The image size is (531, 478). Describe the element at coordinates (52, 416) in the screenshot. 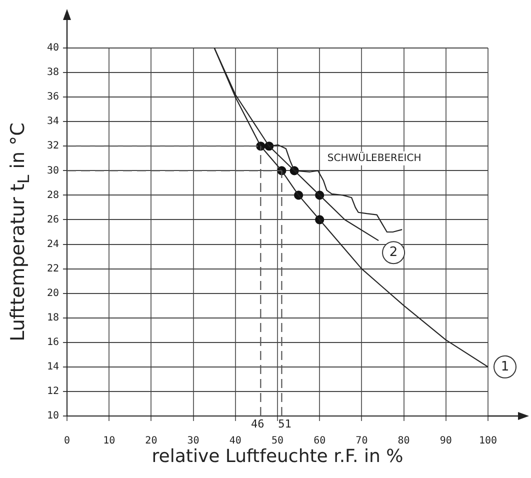

I see `y-tick-label: 10` at that location.